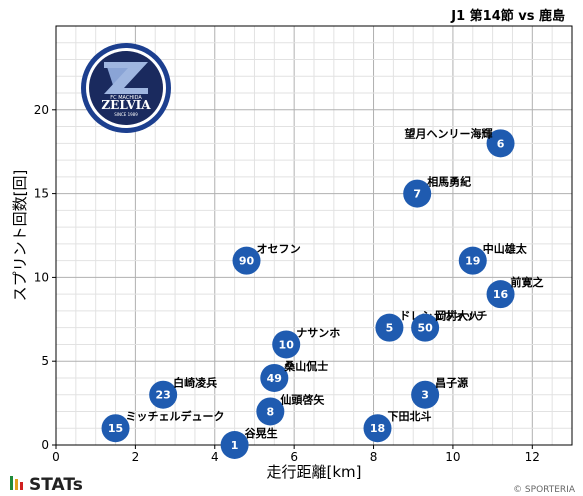 This screenshot has height=496, width=583. What do you see at coordinates (215, 457) in the screenshot?
I see `x-tick-label: 4` at bounding box center [215, 457].